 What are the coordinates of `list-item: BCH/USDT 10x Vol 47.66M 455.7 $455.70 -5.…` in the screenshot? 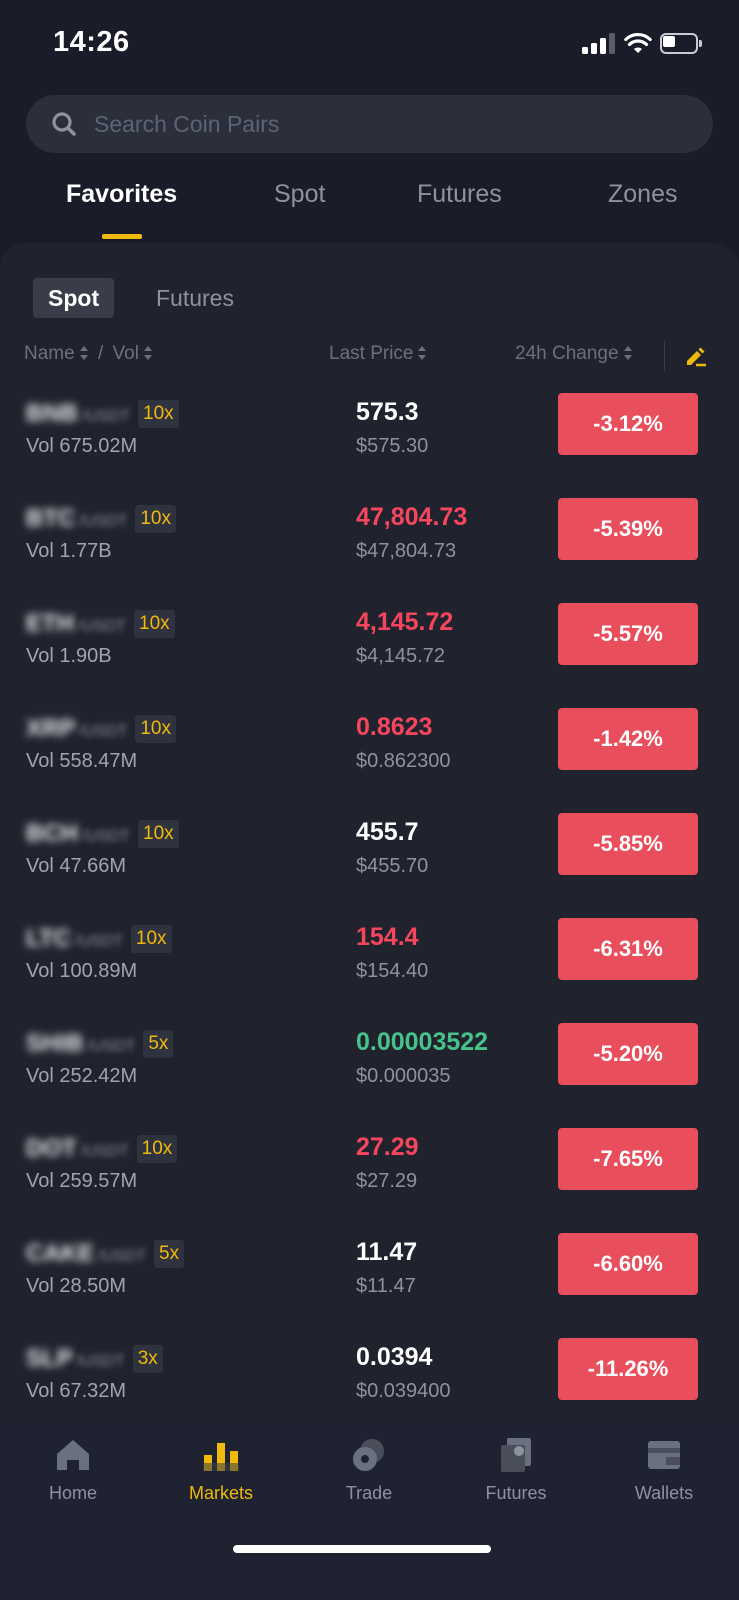 It's located at (369, 865).